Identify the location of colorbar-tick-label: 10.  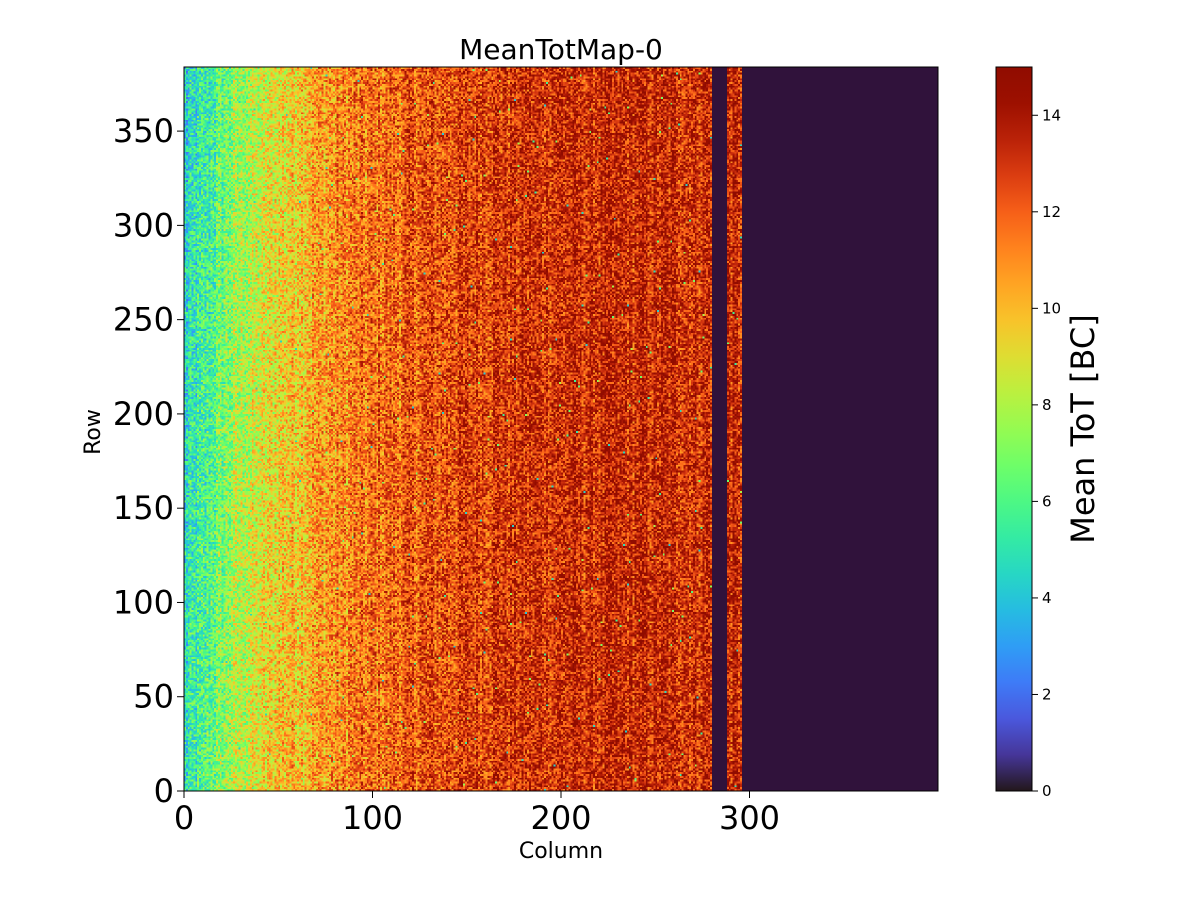
(1051, 308).